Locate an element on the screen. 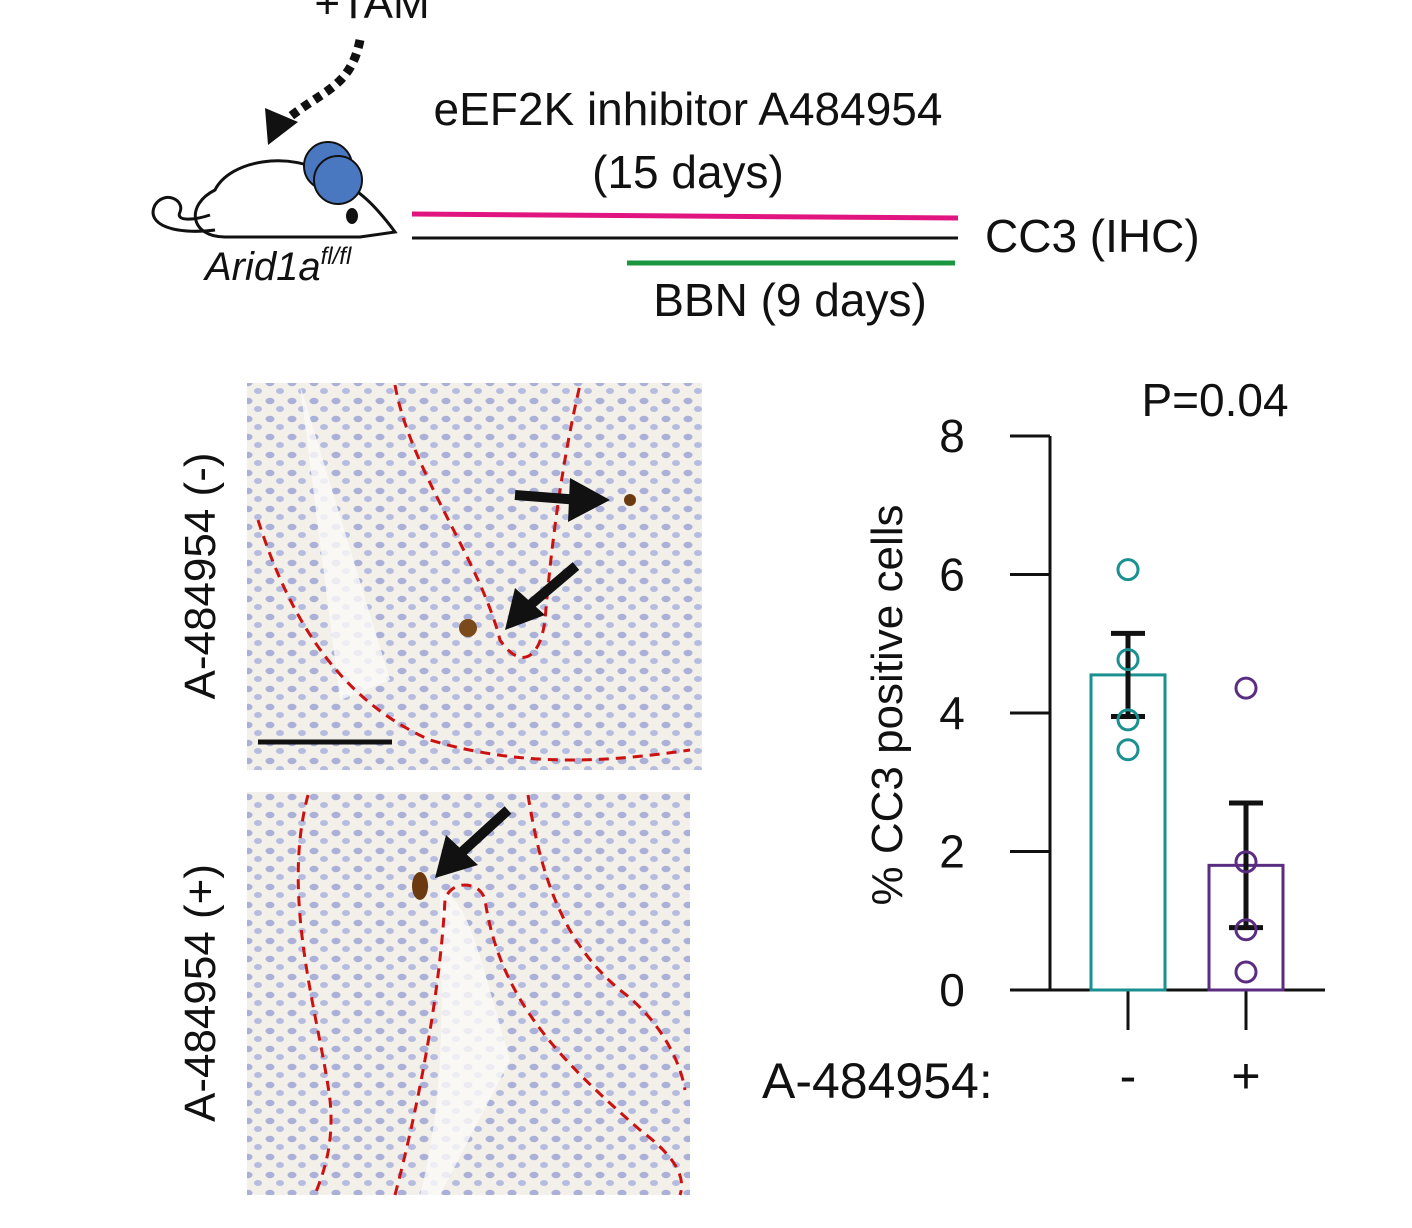 The image size is (1412, 1228). inhibitor-line is located at coordinates (685, 216).